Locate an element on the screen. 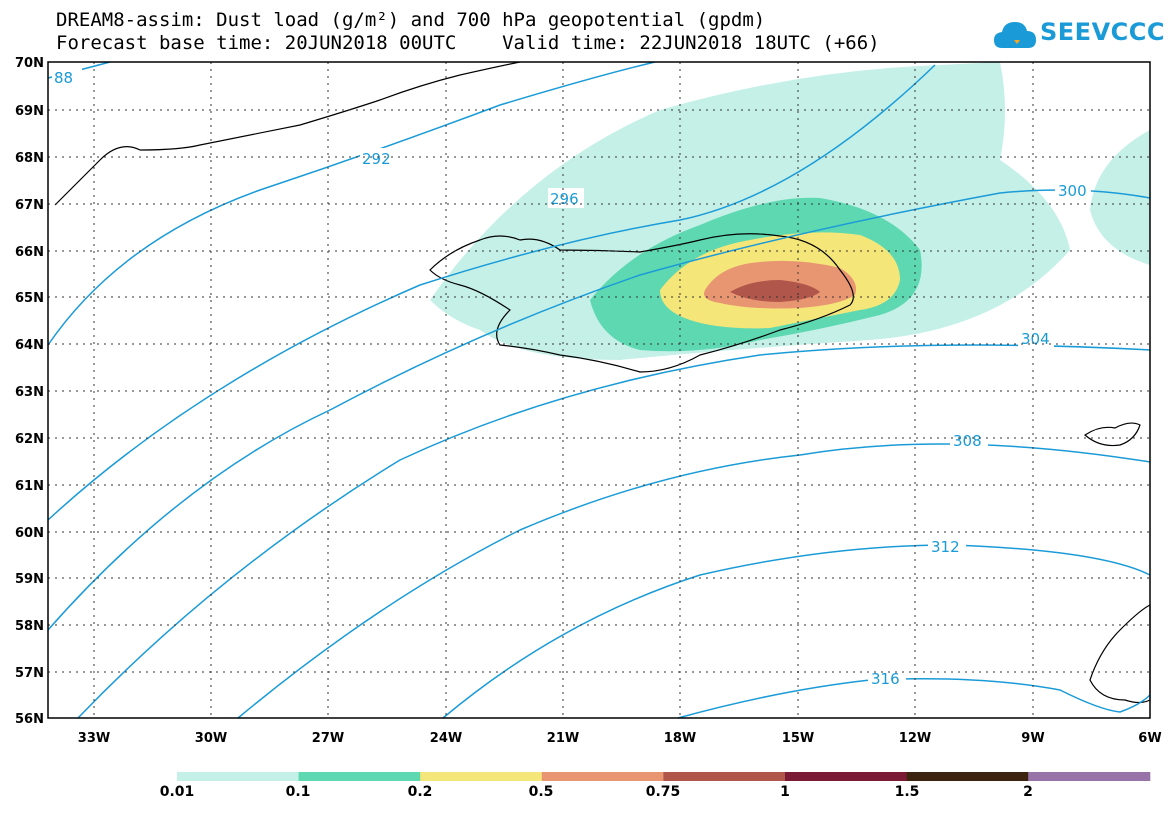 The width and height of the screenshot is (1175, 815). lat-label: 61N is located at coordinates (29, 486).